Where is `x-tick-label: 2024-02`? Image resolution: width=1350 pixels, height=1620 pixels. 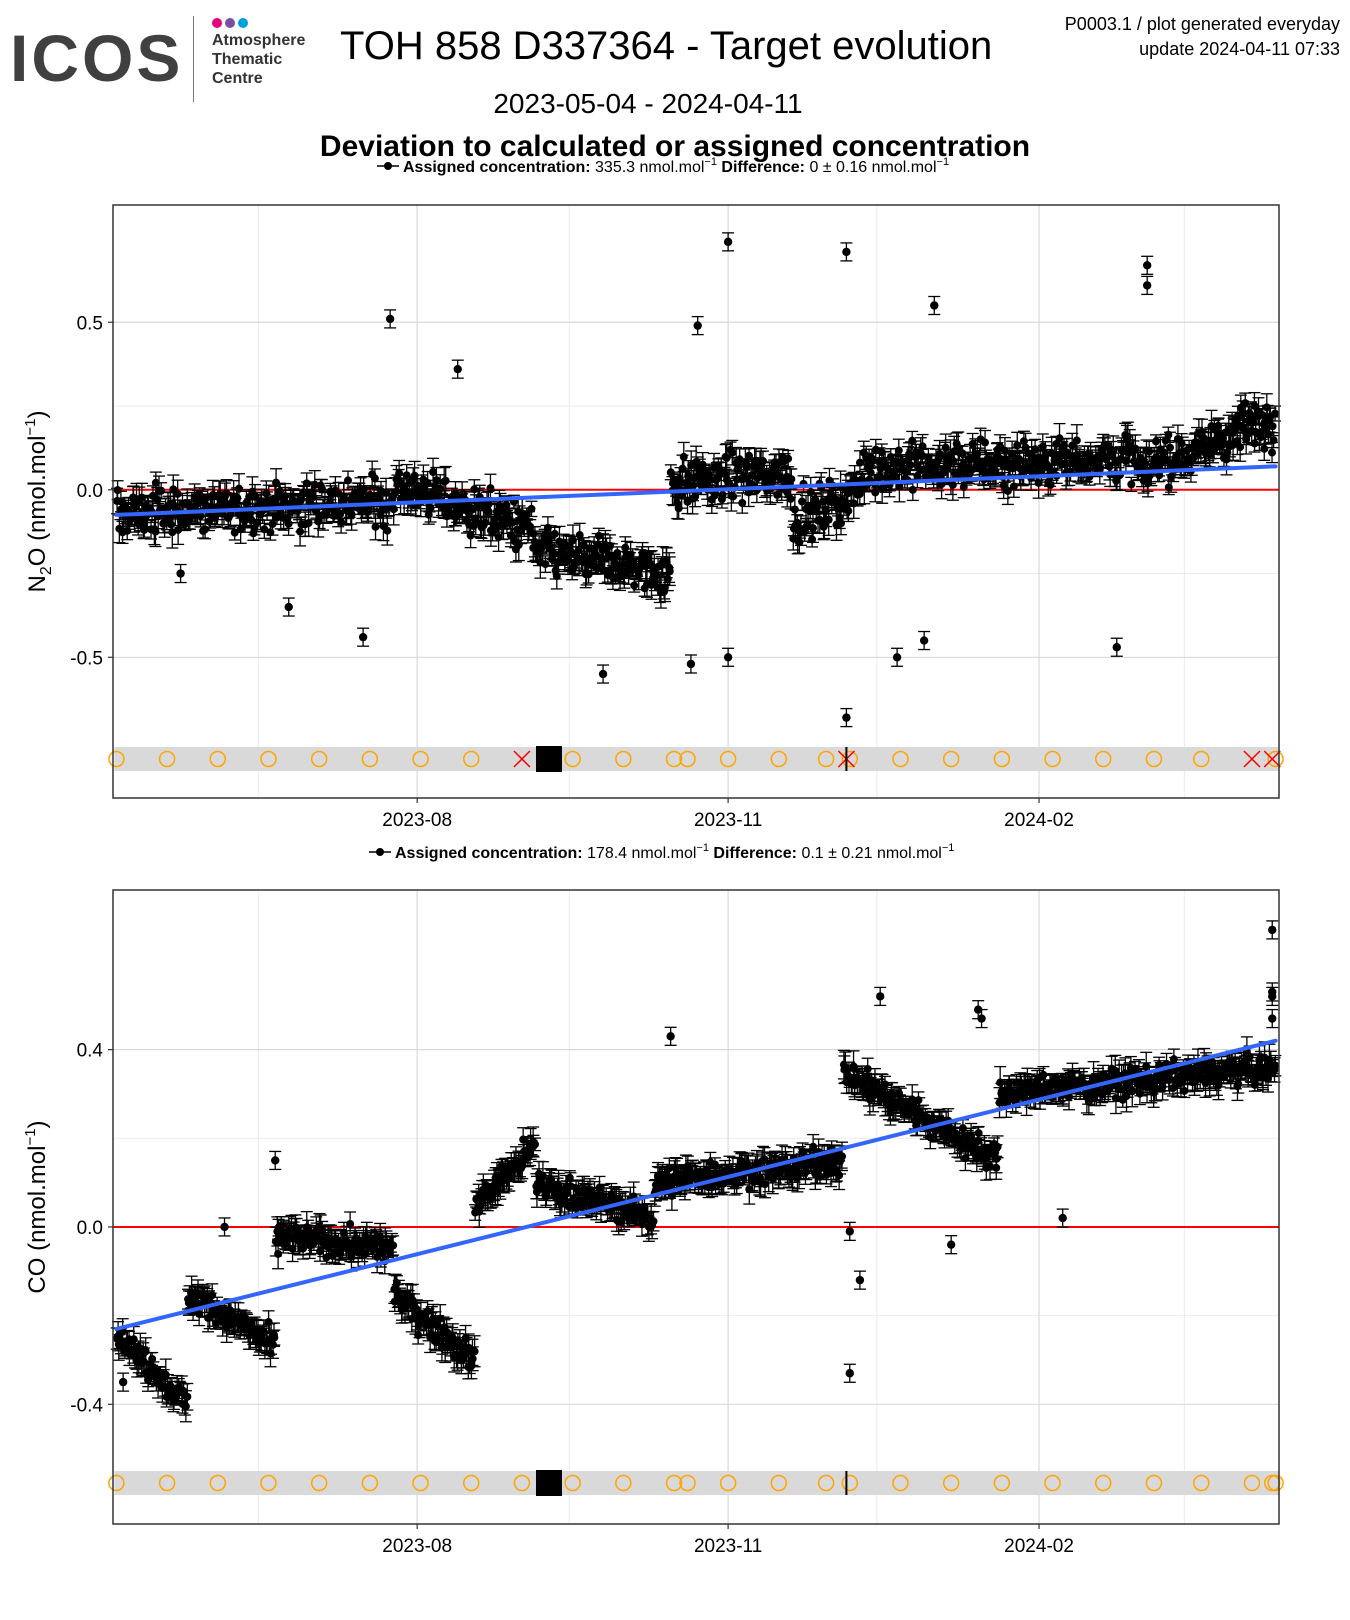 x-tick-label: 2024-02 is located at coordinates (1039, 820).